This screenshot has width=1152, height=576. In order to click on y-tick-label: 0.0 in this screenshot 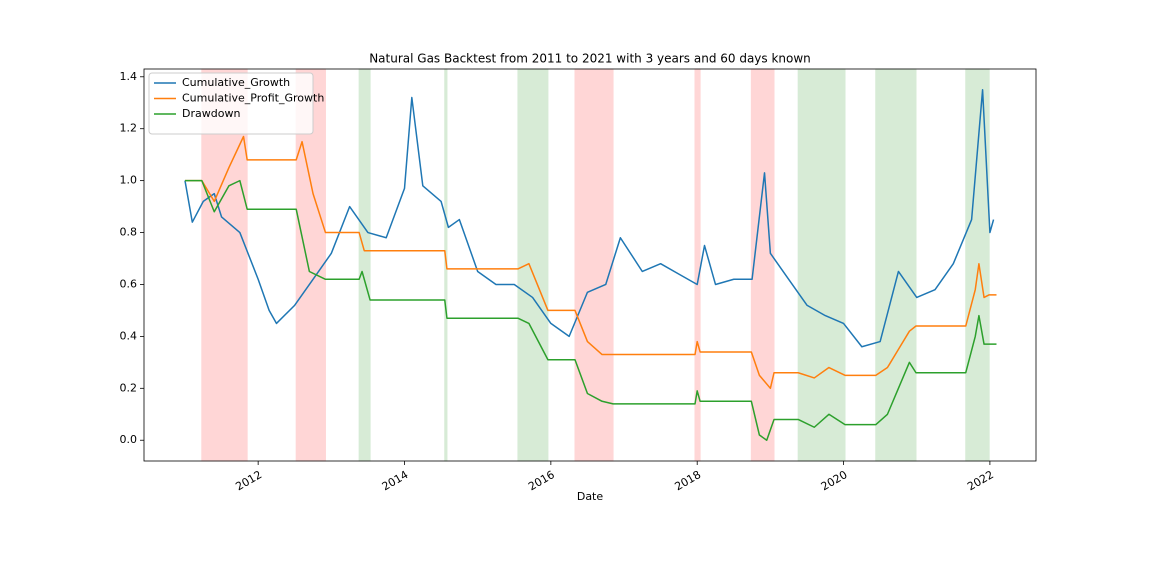, I will do `click(129, 439)`.